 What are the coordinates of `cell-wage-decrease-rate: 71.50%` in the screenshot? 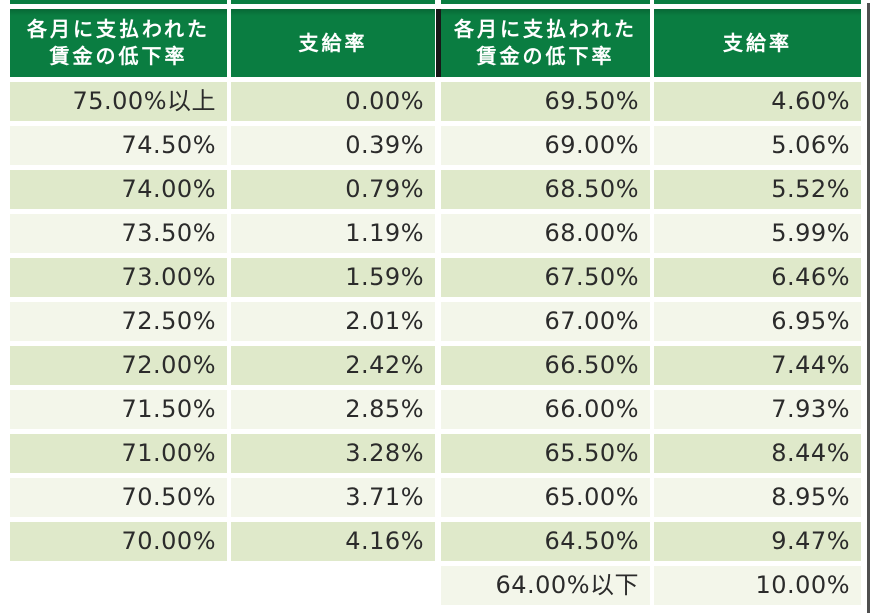 It's located at (118, 409).